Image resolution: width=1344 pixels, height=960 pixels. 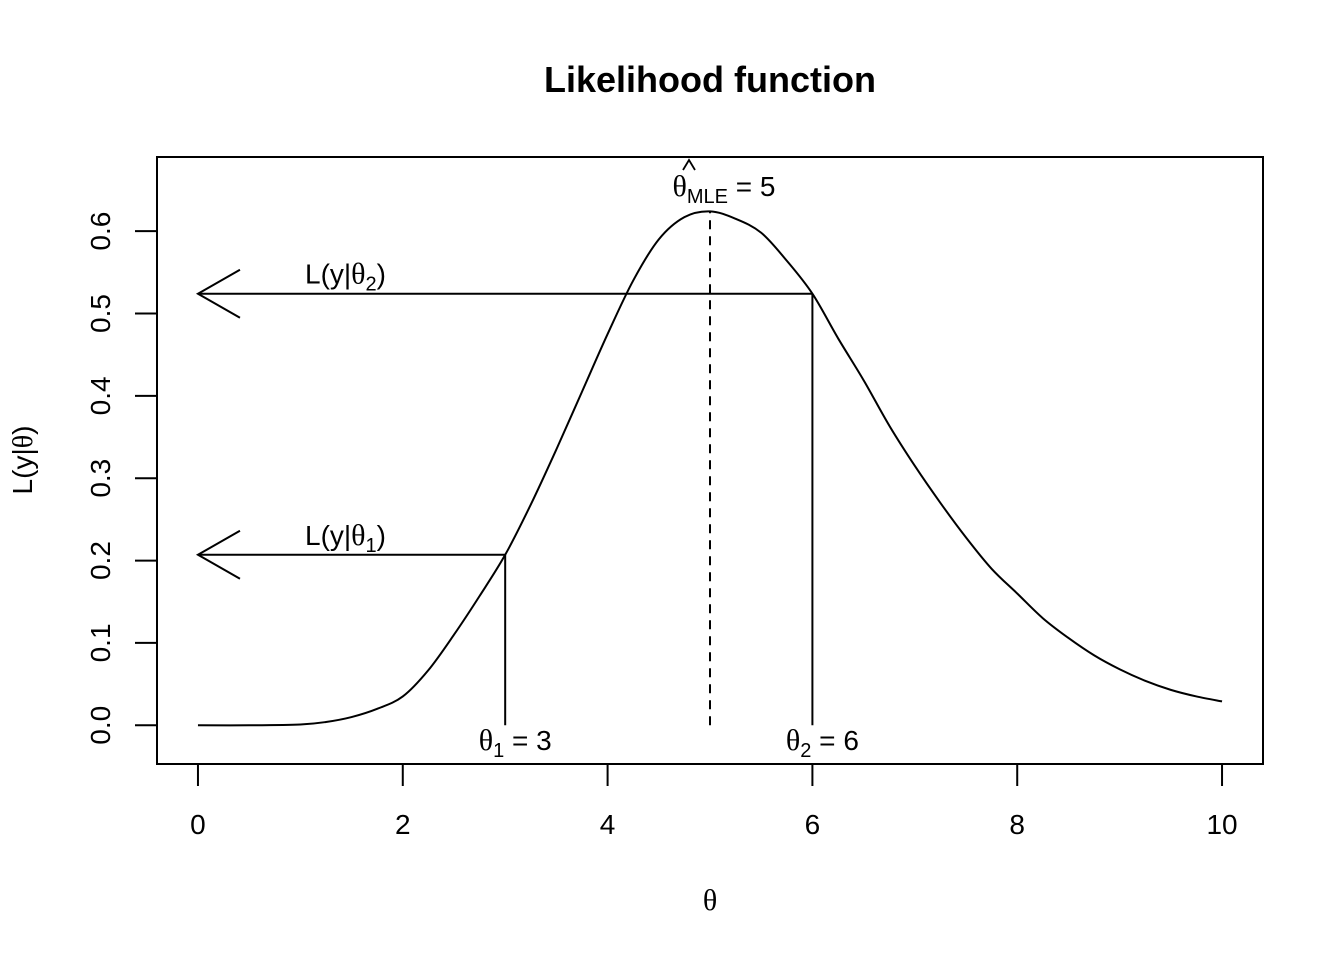 What do you see at coordinates (805, 751) in the screenshot?
I see `theta-subscript: 2` at bounding box center [805, 751].